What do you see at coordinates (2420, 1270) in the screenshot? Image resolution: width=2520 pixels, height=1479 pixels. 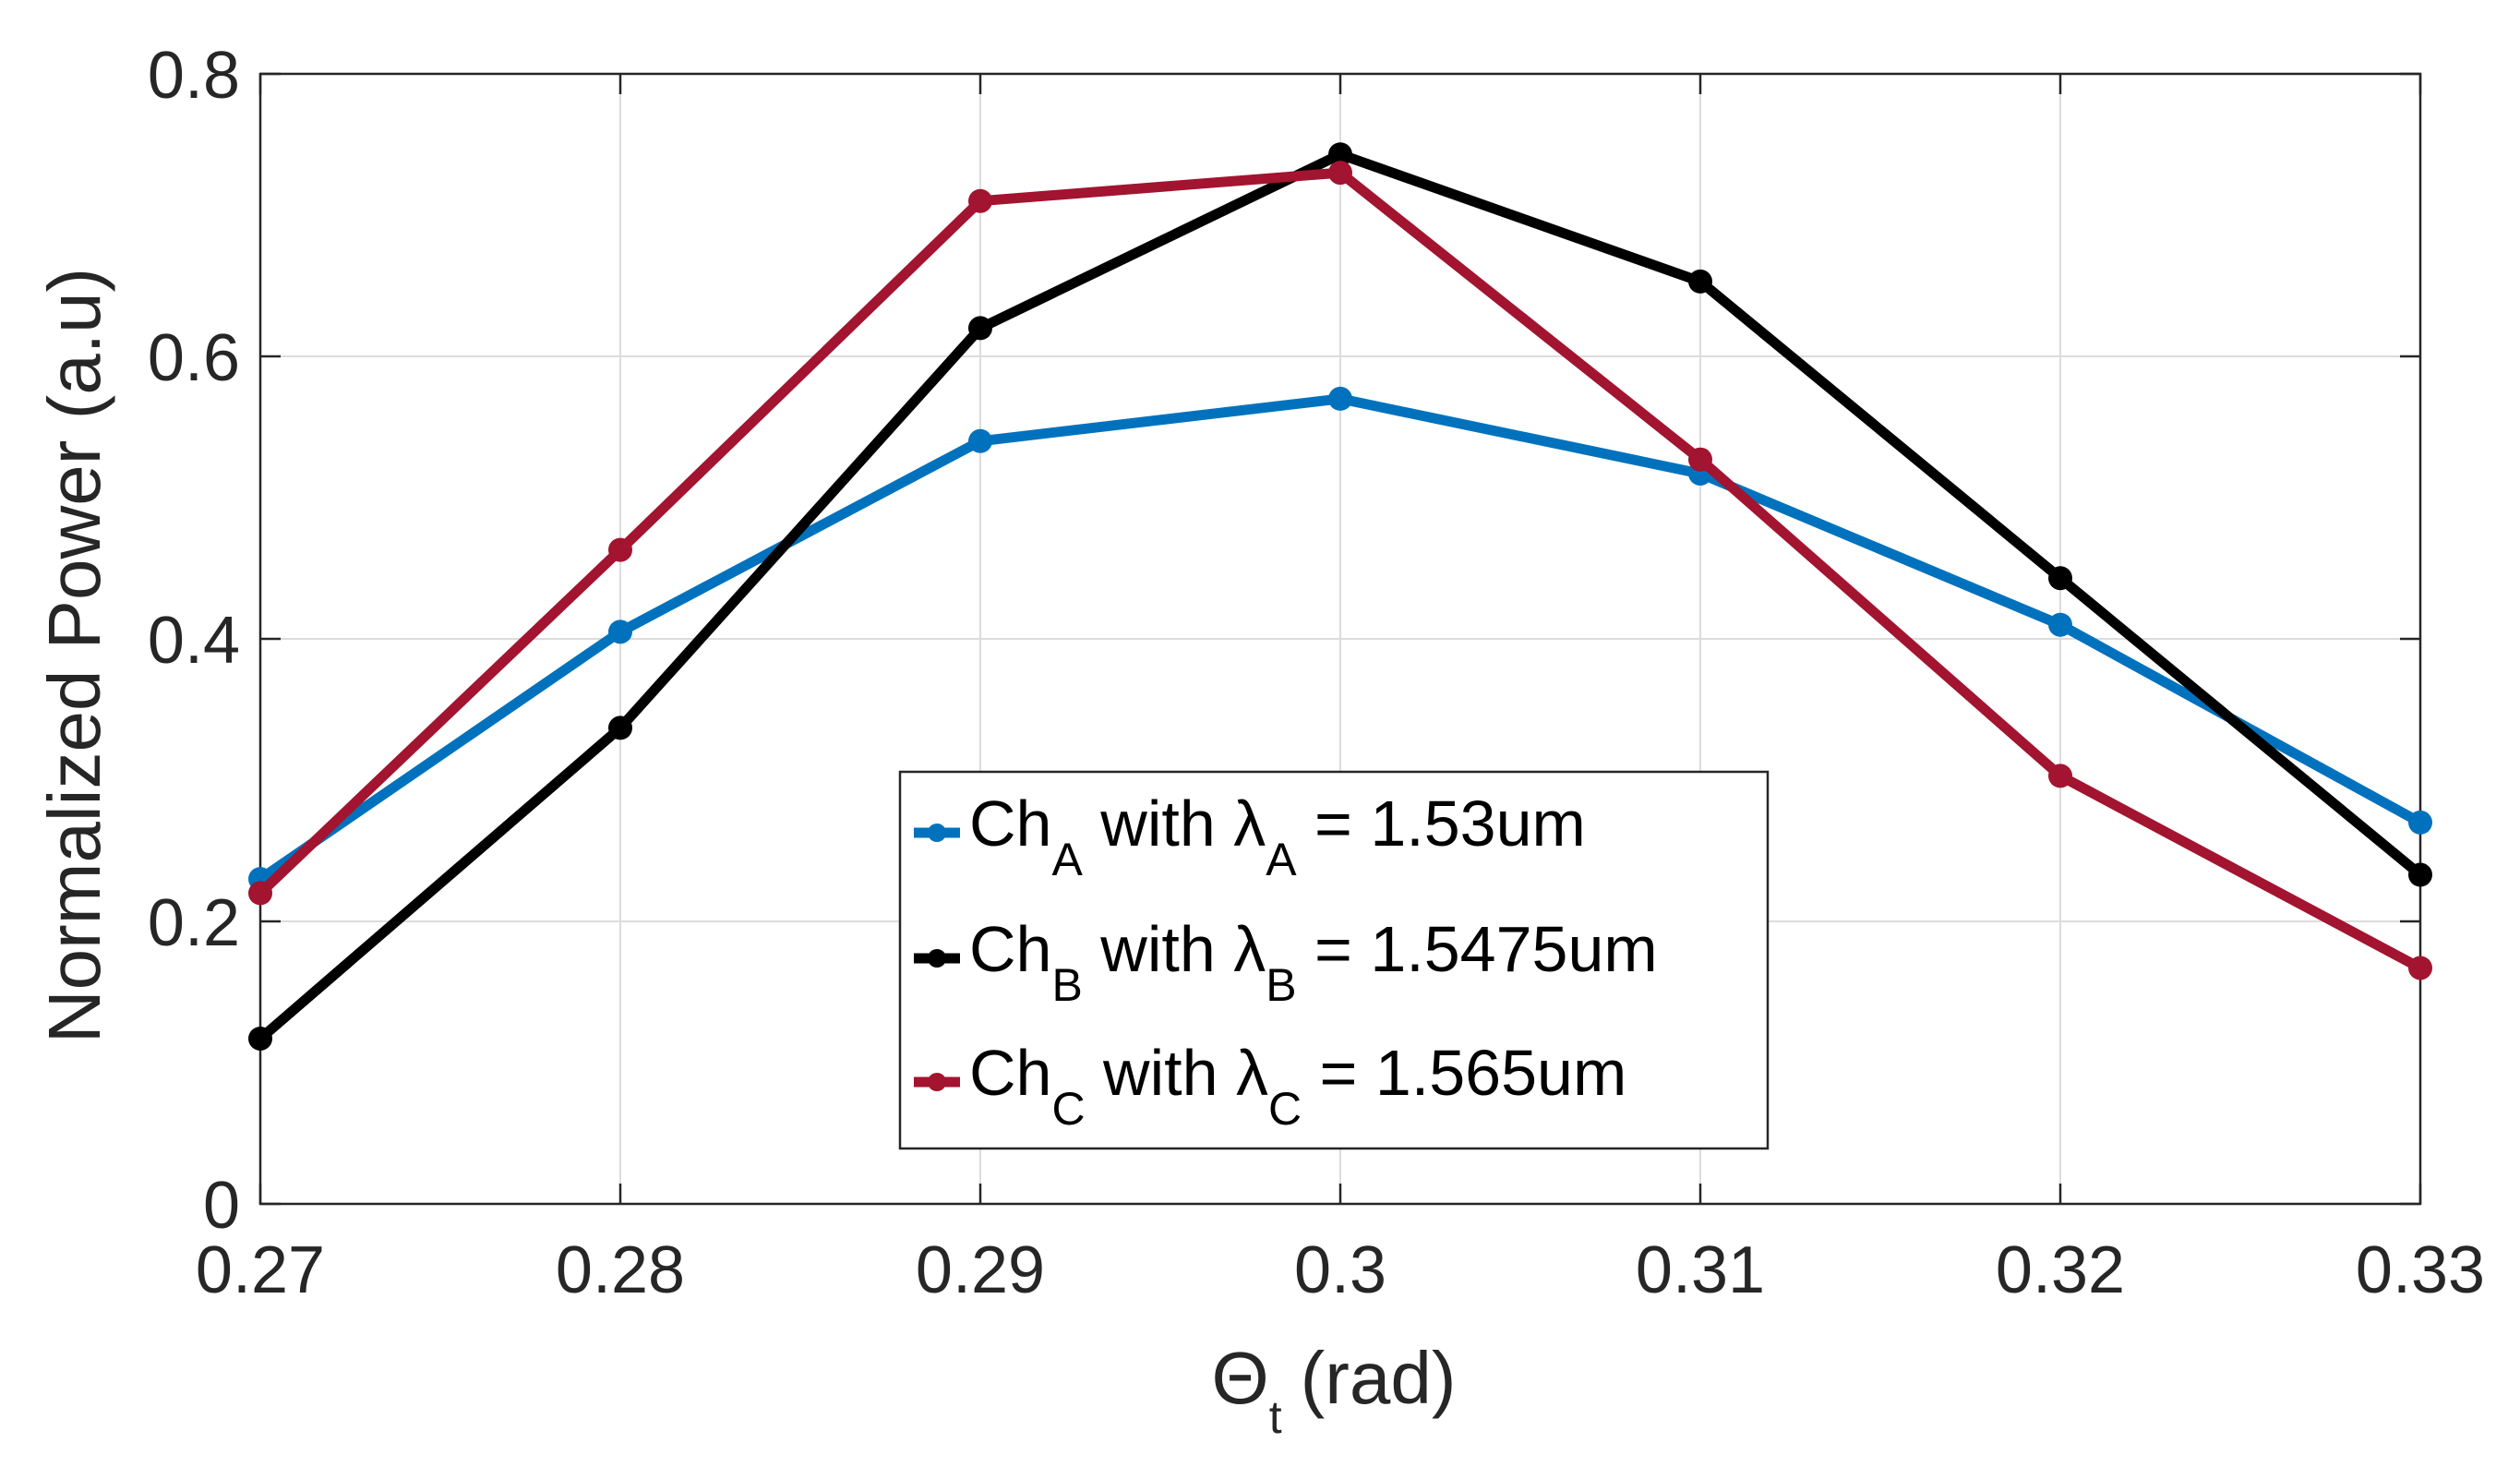 I see `x-tick-label: 0.33` at bounding box center [2420, 1270].